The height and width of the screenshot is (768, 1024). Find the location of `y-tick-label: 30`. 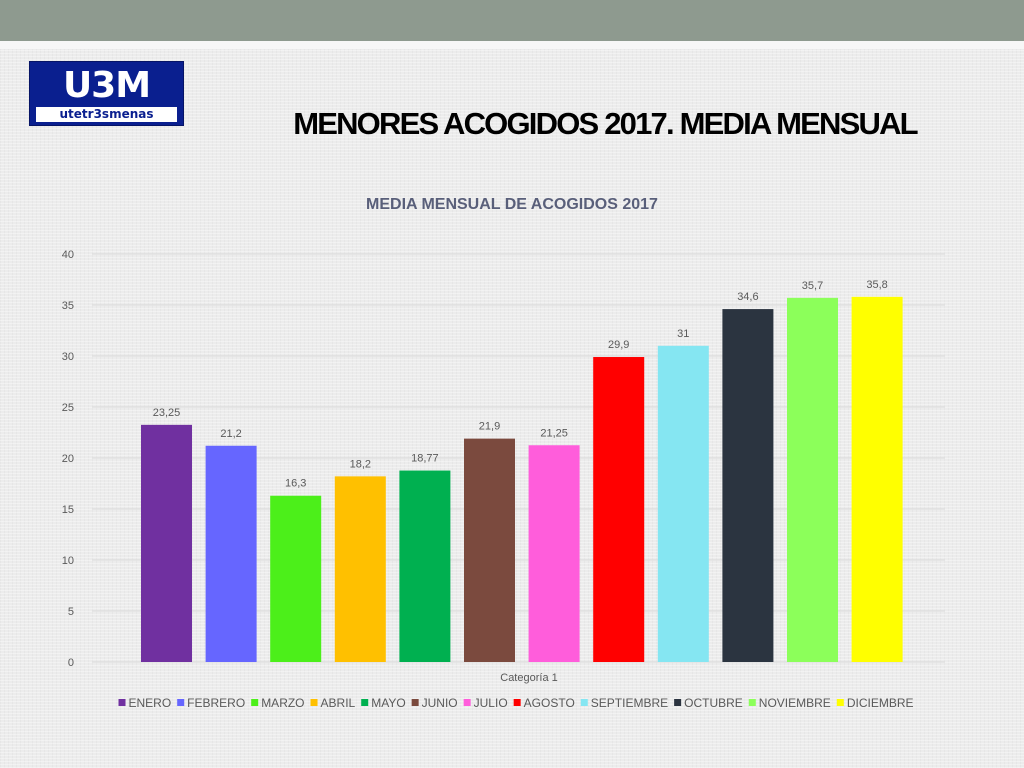

y-tick-label: 30 is located at coordinates (68, 357).